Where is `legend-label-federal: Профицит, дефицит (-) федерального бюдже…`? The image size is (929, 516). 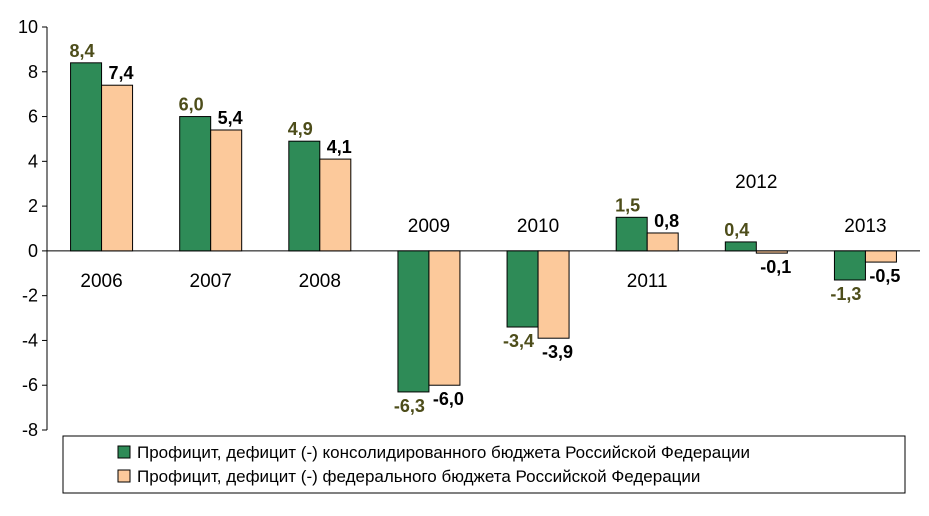 legend-label-federal: Профицит, дефицит (-) федерального бюдже… is located at coordinates (418, 476).